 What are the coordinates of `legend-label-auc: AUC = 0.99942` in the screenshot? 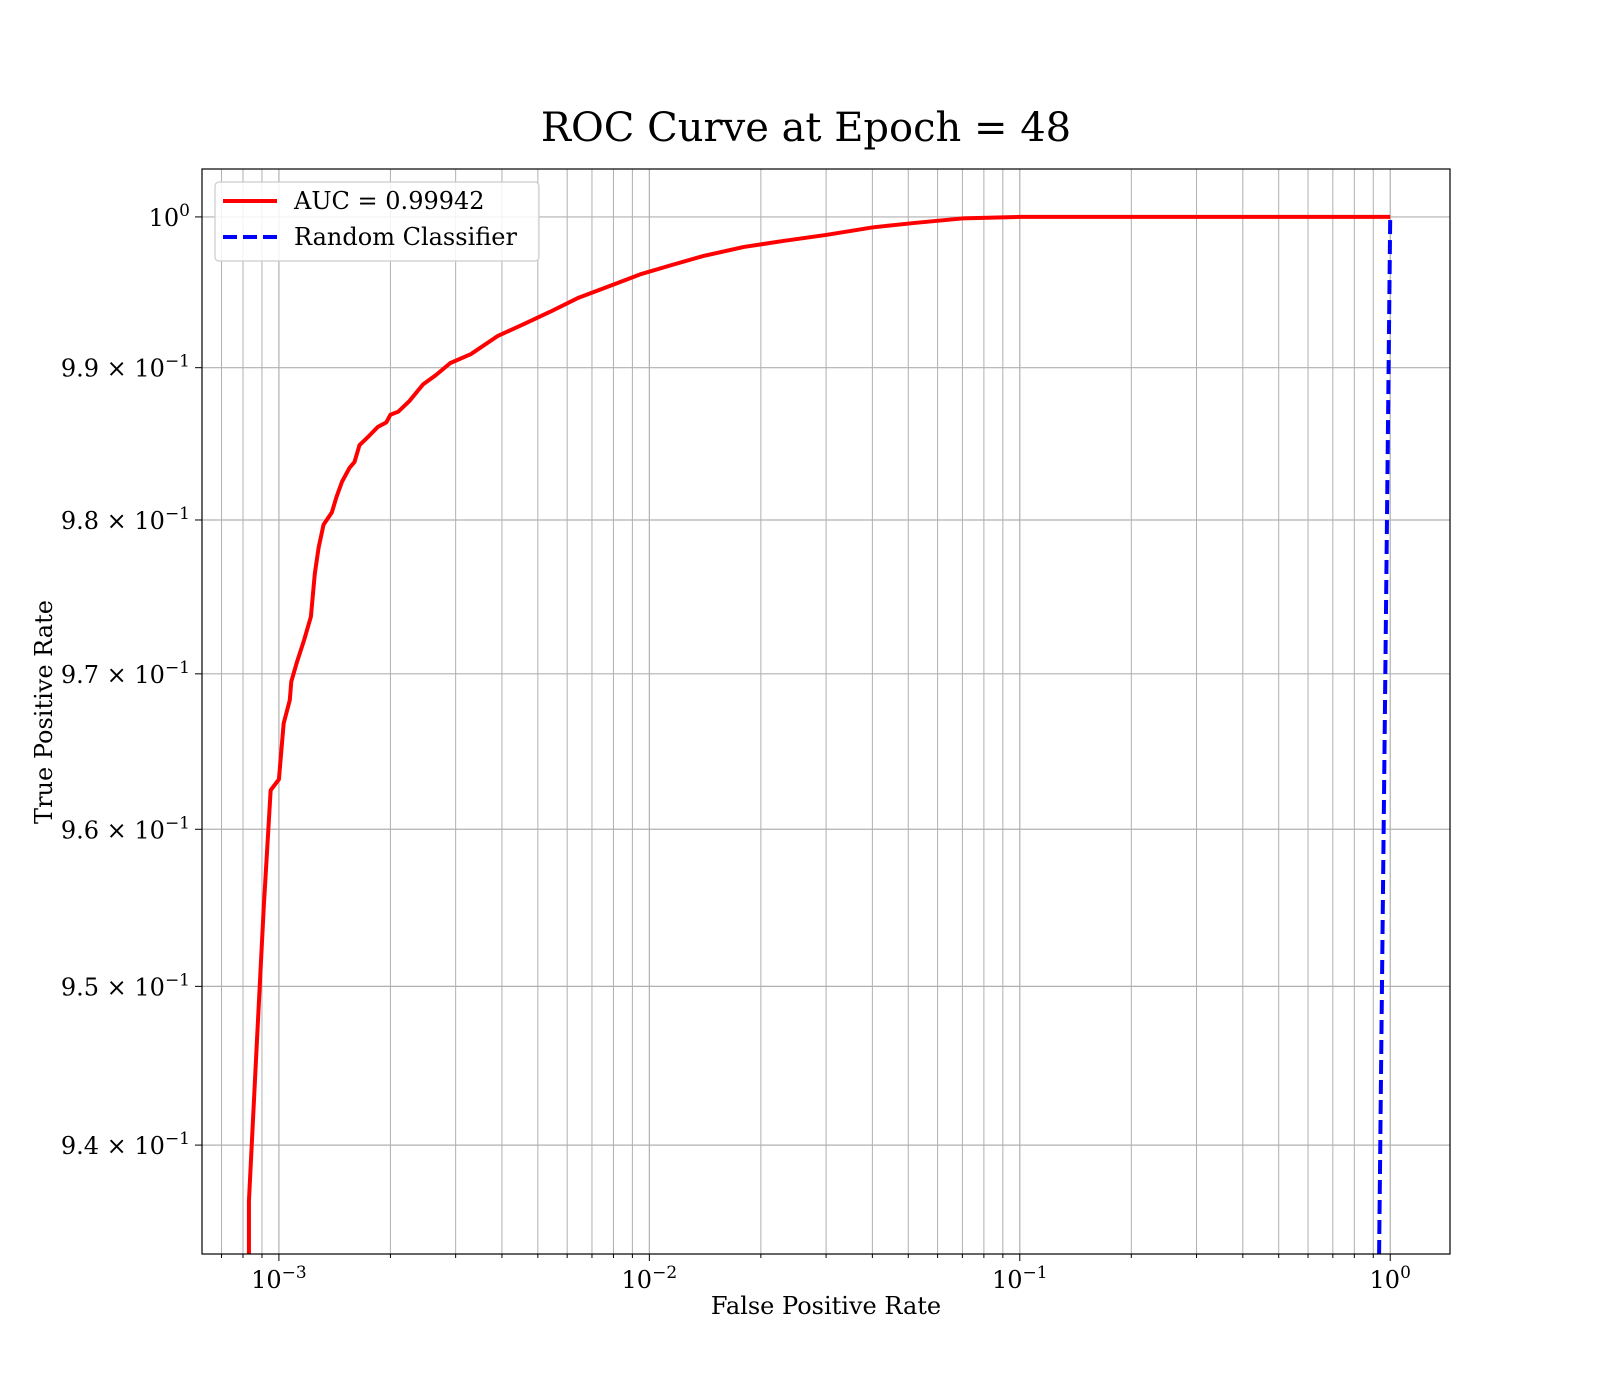 It's located at (389, 201).